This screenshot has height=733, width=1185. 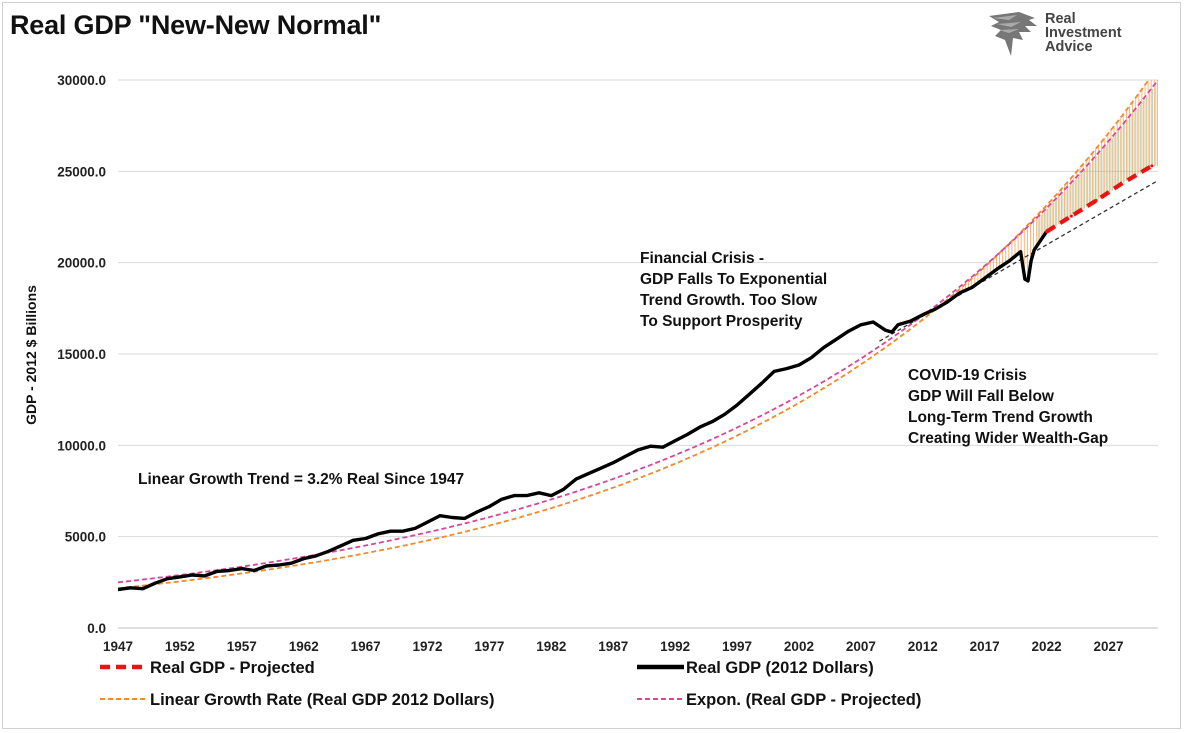 I want to click on logo-text: Real Investment Advice, so click(x=1083, y=33).